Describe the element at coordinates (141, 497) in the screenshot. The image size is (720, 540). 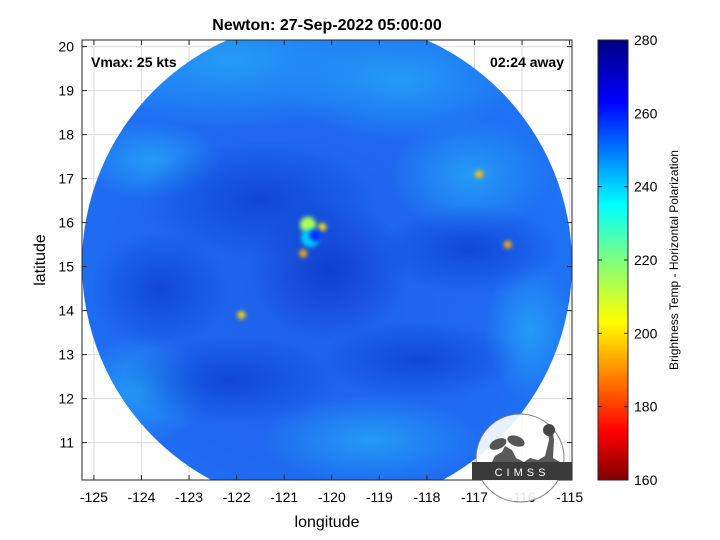
I see `x-tick-label: -124` at that location.